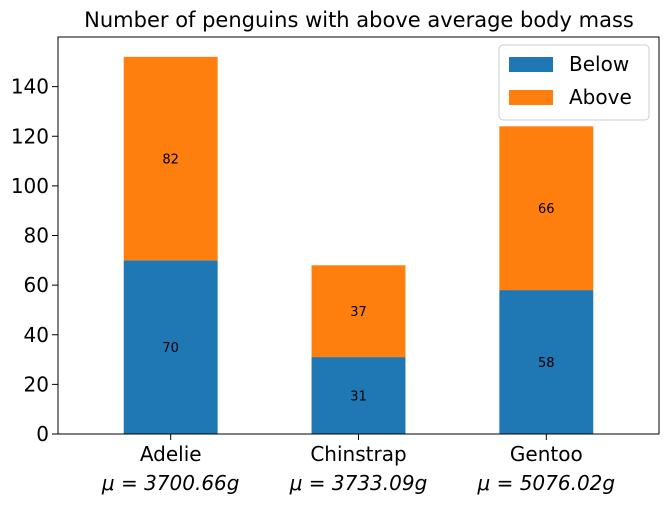  Describe the element at coordinates (30, 136) in the screenshot. I see `y-tick-label: 120` at that location.